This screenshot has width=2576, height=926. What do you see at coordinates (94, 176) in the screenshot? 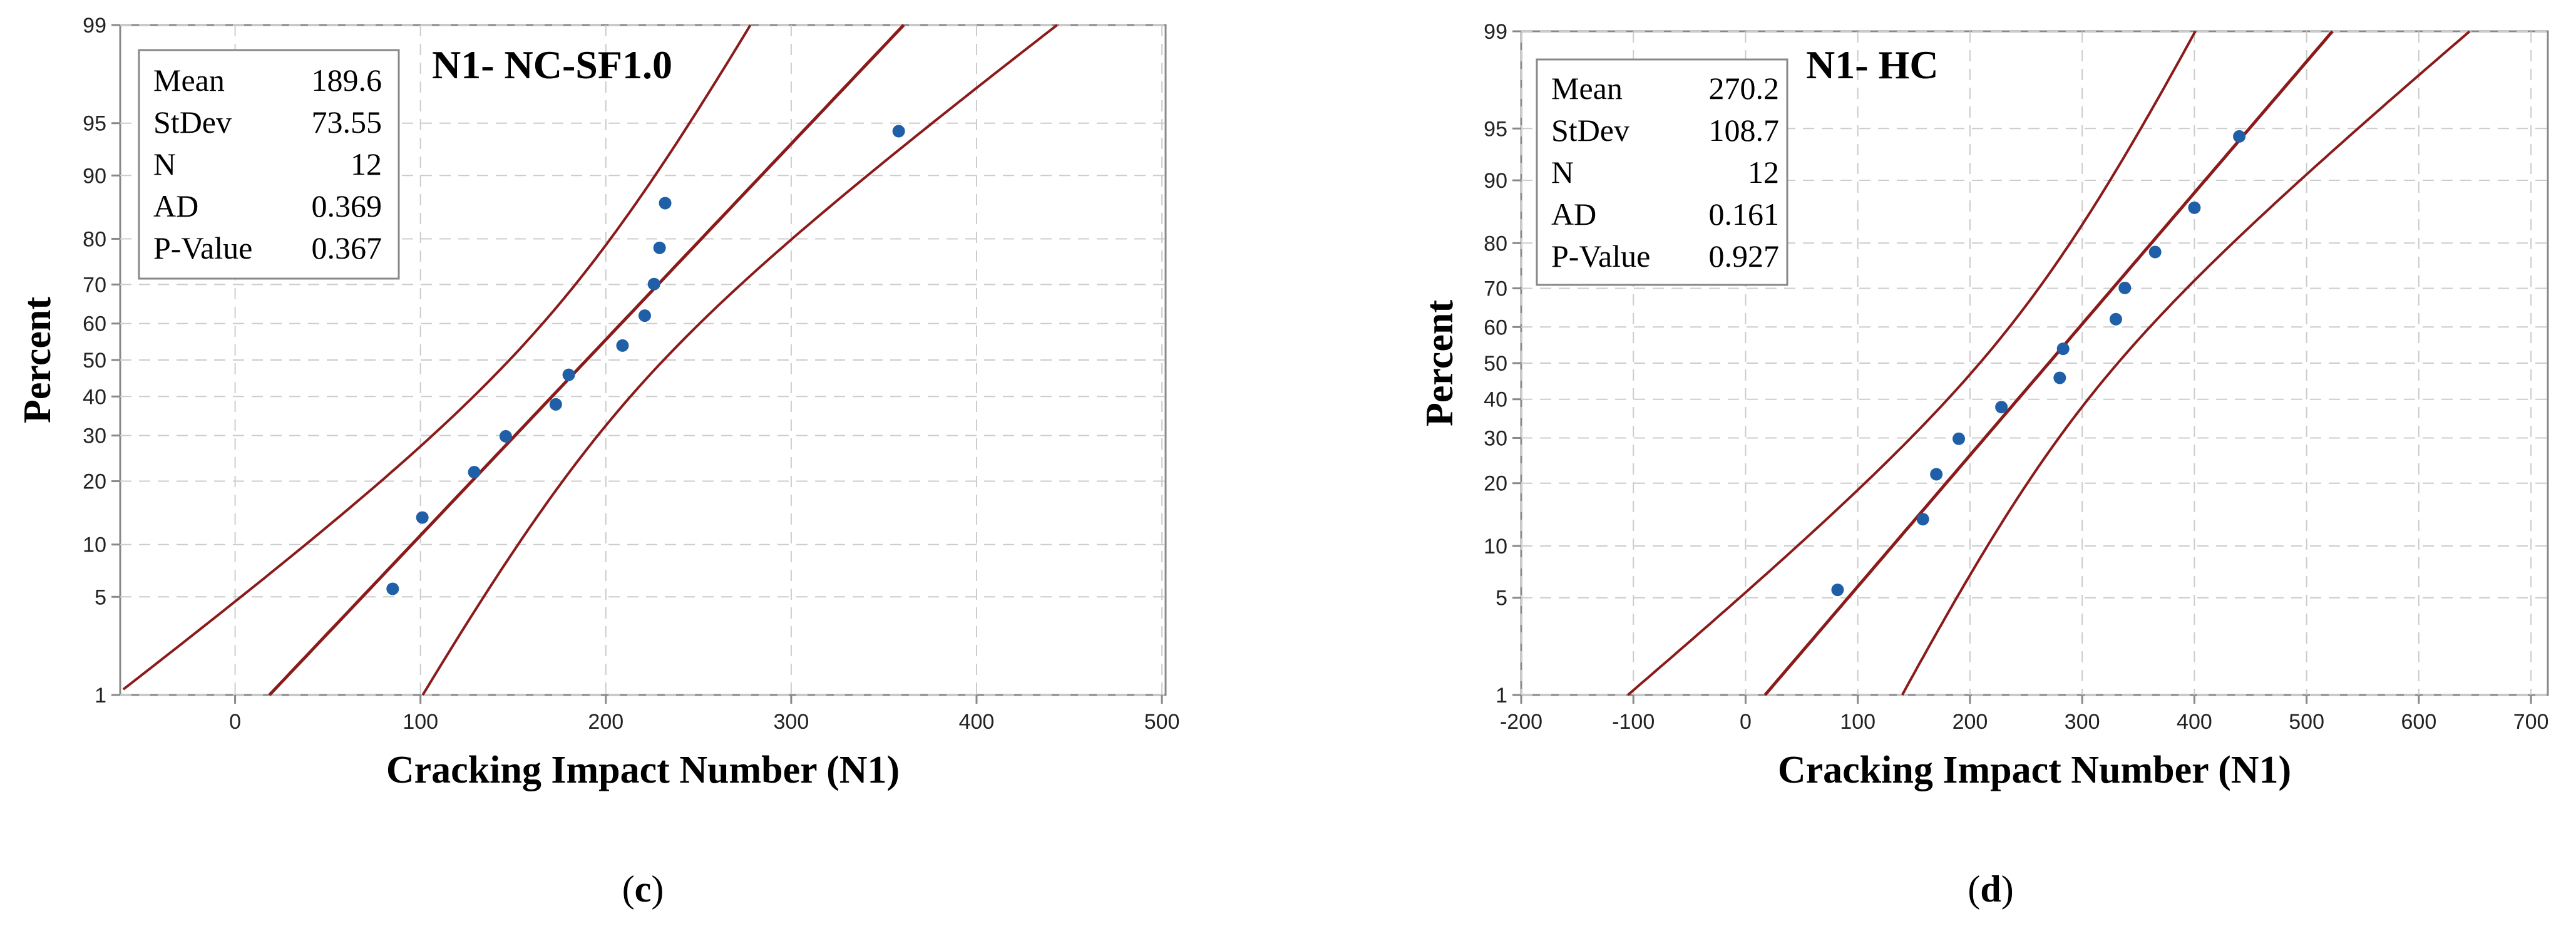
I see `y-tick-label: 90` at bounding box center [94, 176].